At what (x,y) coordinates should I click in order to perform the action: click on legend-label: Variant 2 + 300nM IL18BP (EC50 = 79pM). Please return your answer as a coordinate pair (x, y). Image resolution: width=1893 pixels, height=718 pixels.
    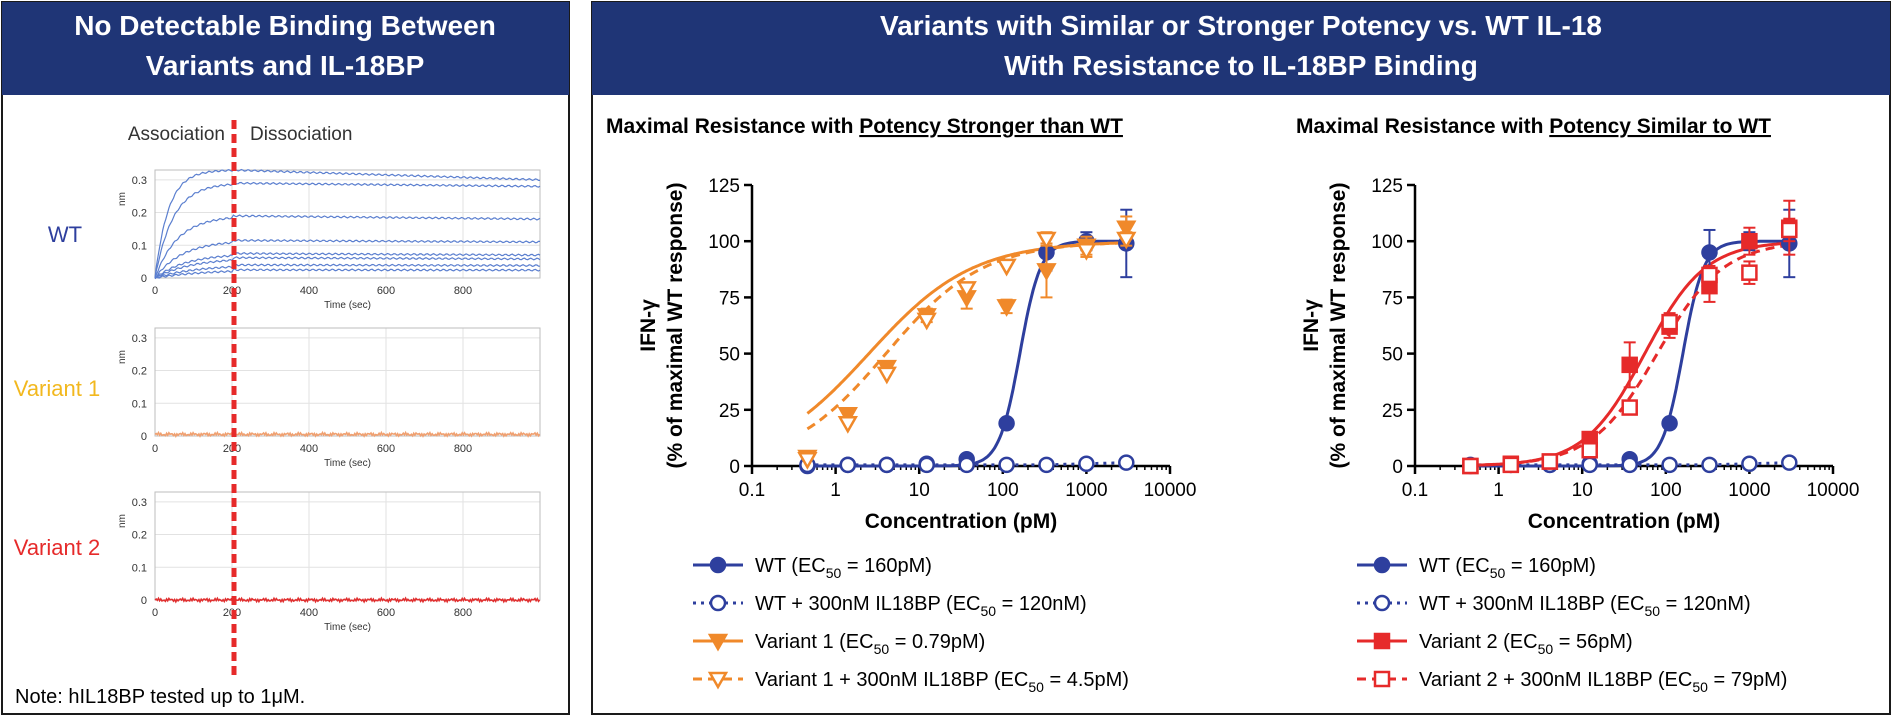
    Looking at the image, I should click on (1603, 682).